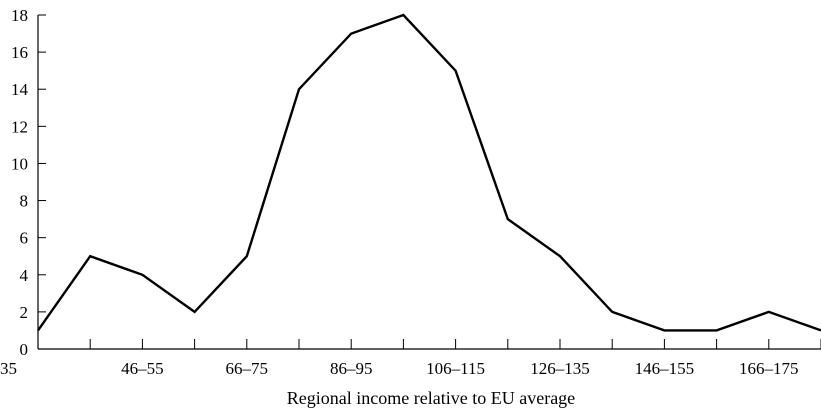 Image resolution: width=821 pixels, height=411 pixels. Describe the element at coordinates (665, 368) in the screenshot. I see `x-tick-label: 146–155` at that location.